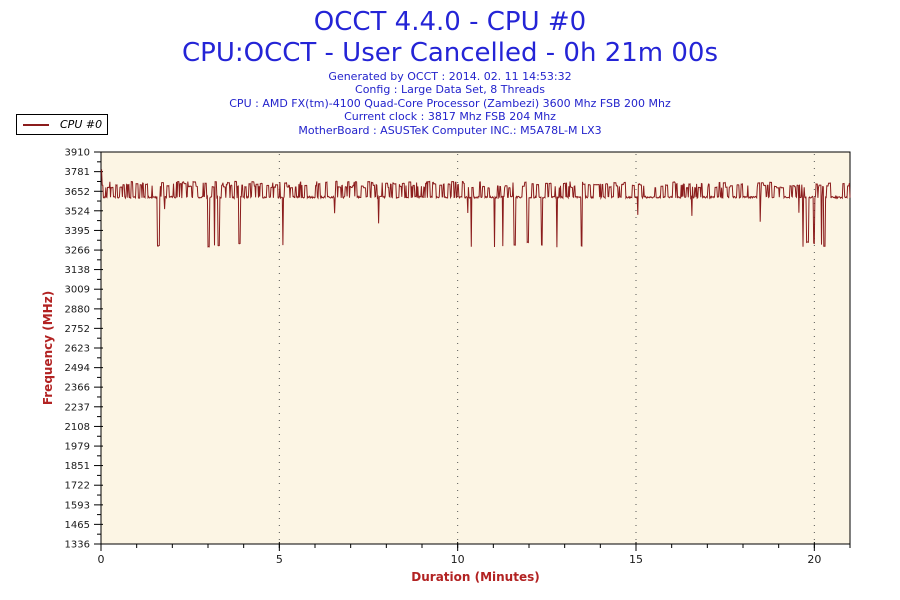  Describe the element at coordinates (101, 559) in the screenshot. I see `x-tick-label: 0` at that location.